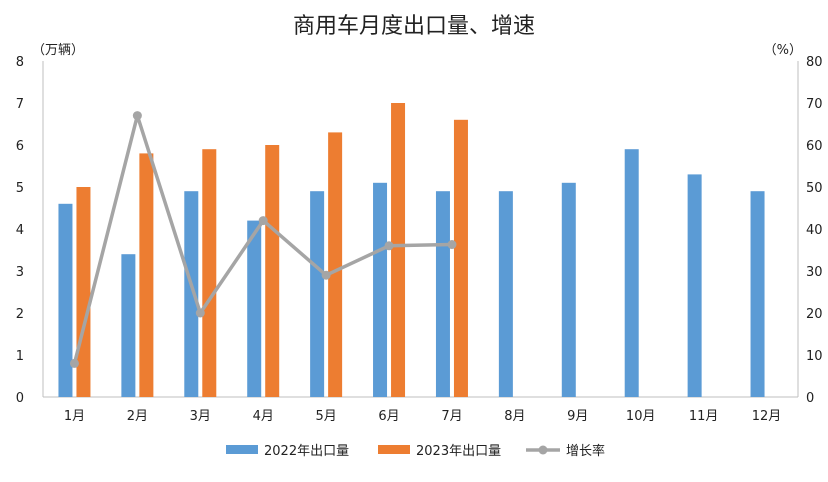  Describe the element at coordinates (306, 451) in the screenshot. I see `legend-label: 2022年出口量` at that location.